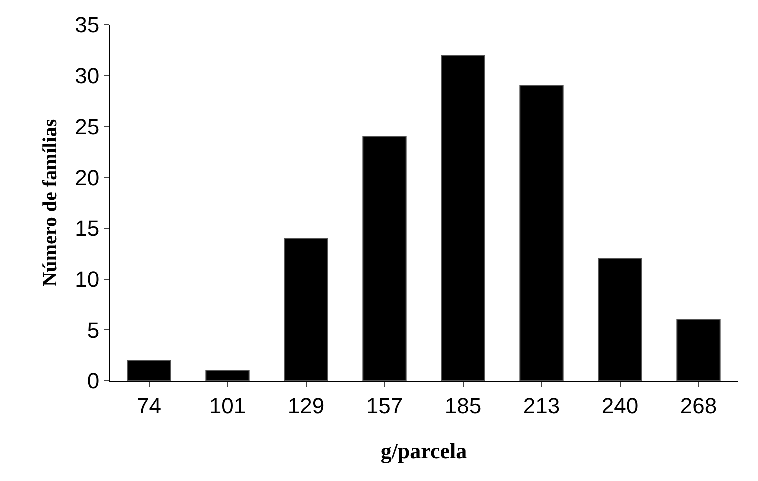 The height and width of the screenshot is (481, 758). Describe the element at coordinates (306, 405) in the screenshot. I see `x-tick-label: 129` at that location.